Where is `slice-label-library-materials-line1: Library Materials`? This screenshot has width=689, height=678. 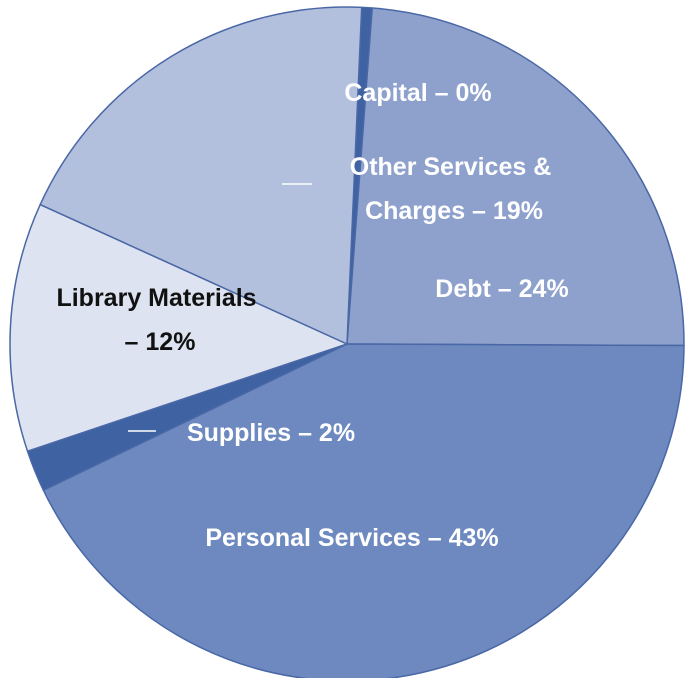
slice-label-library-materials-line1: Library Materials is located at coordinates (156, 298).